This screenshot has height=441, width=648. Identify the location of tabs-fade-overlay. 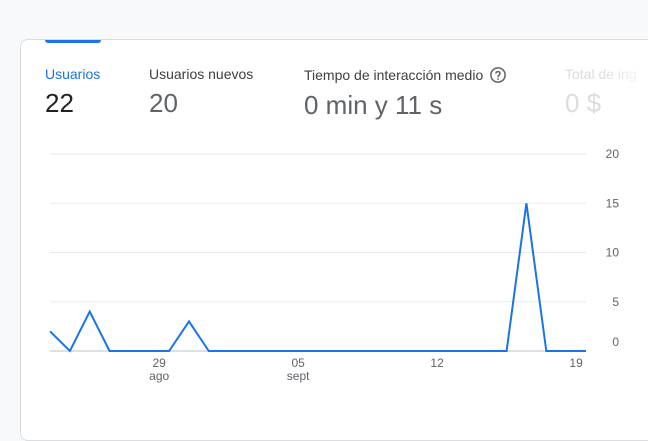
(624, 85).